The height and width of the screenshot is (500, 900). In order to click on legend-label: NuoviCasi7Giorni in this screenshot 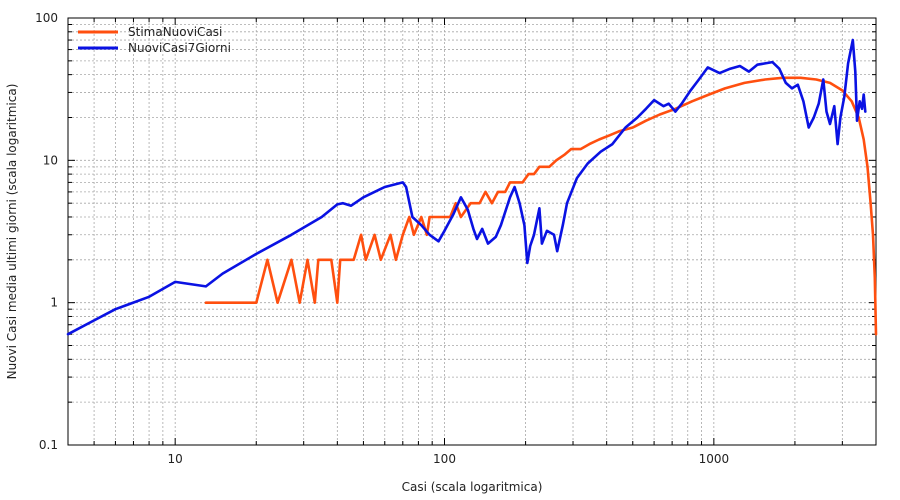, I will do `click(179, 48)`.